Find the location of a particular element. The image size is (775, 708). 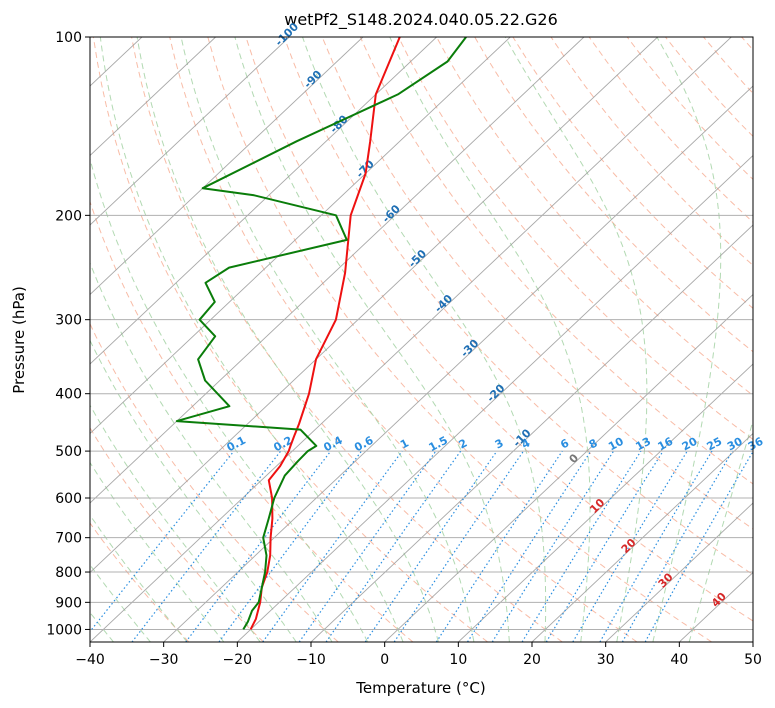

y-tick-label: 200 is located at coordinates (68, 216).